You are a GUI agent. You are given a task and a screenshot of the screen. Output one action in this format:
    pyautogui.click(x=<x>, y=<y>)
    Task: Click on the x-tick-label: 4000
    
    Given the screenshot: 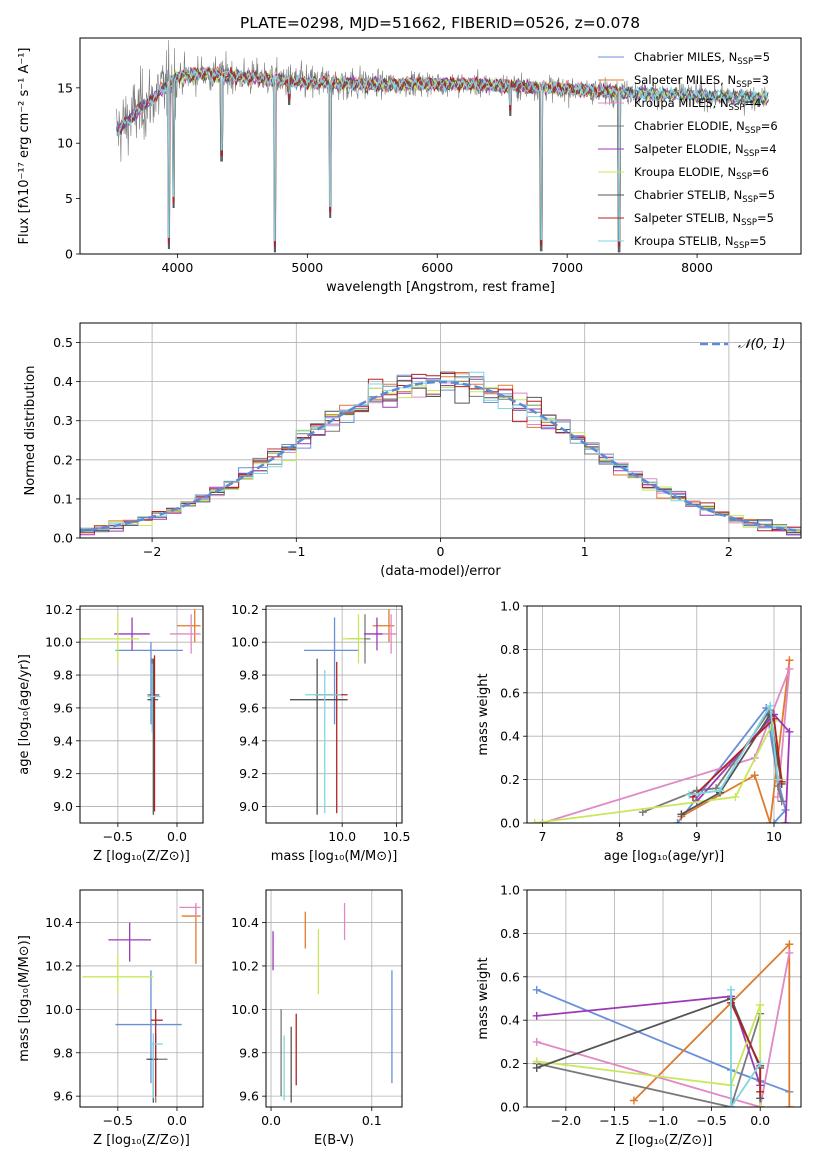 What is the action you would take?
    pyautogui.click(x=178, y=267)
    